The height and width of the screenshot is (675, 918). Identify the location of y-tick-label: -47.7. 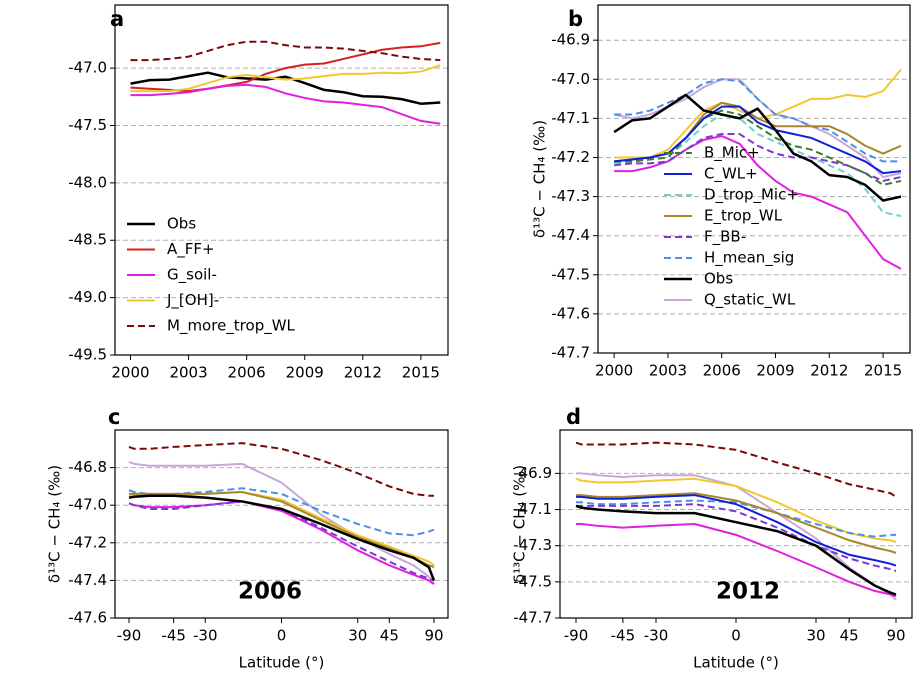
(570, 353).